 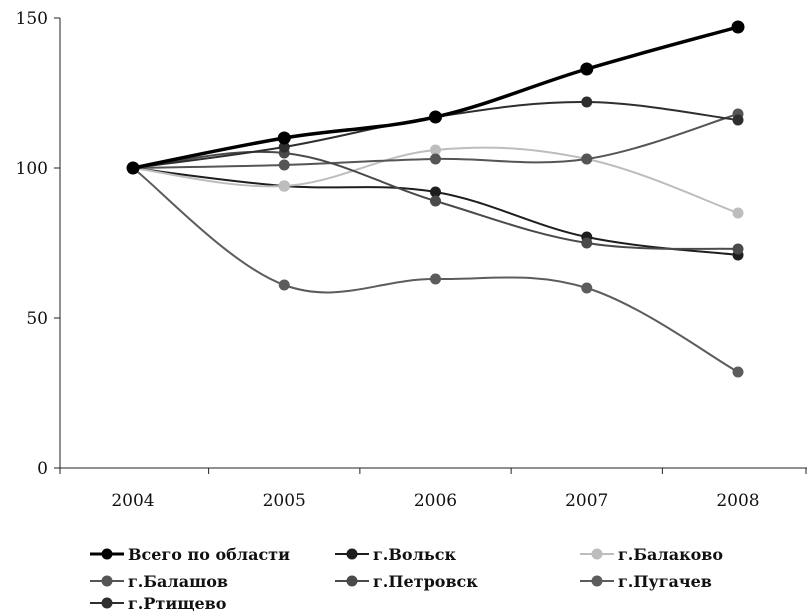 What do you see at coordinates (178, 581) in the screenshot?
I see `legend-label: г.Балашов` at bounding box center [178, 581].